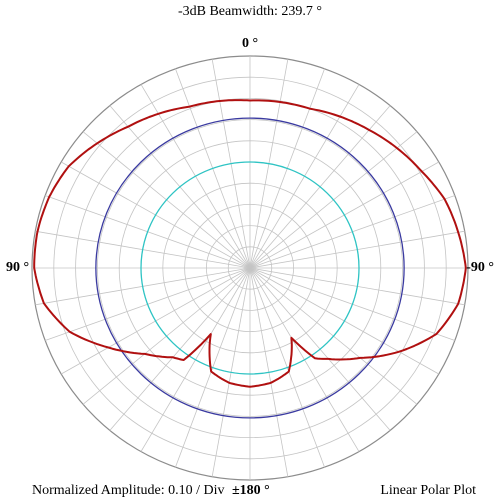  Describe the element at coordinates (480, 267) in the screenshot. I see `angle-label-right: -90 °` at that location.